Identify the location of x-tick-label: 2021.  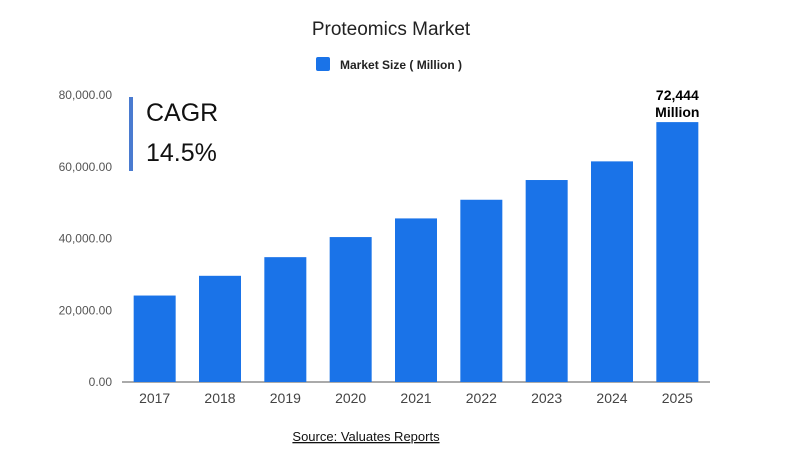
(415, 398).